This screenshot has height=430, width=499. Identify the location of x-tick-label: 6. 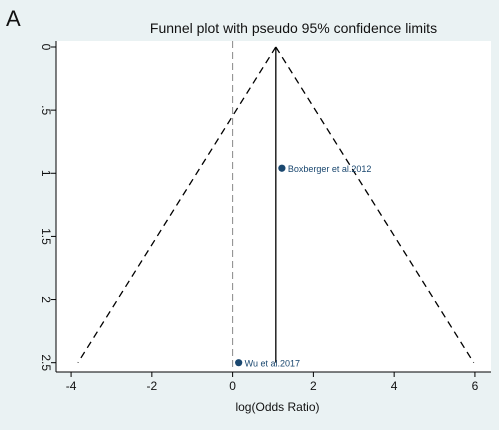
(475, 386).